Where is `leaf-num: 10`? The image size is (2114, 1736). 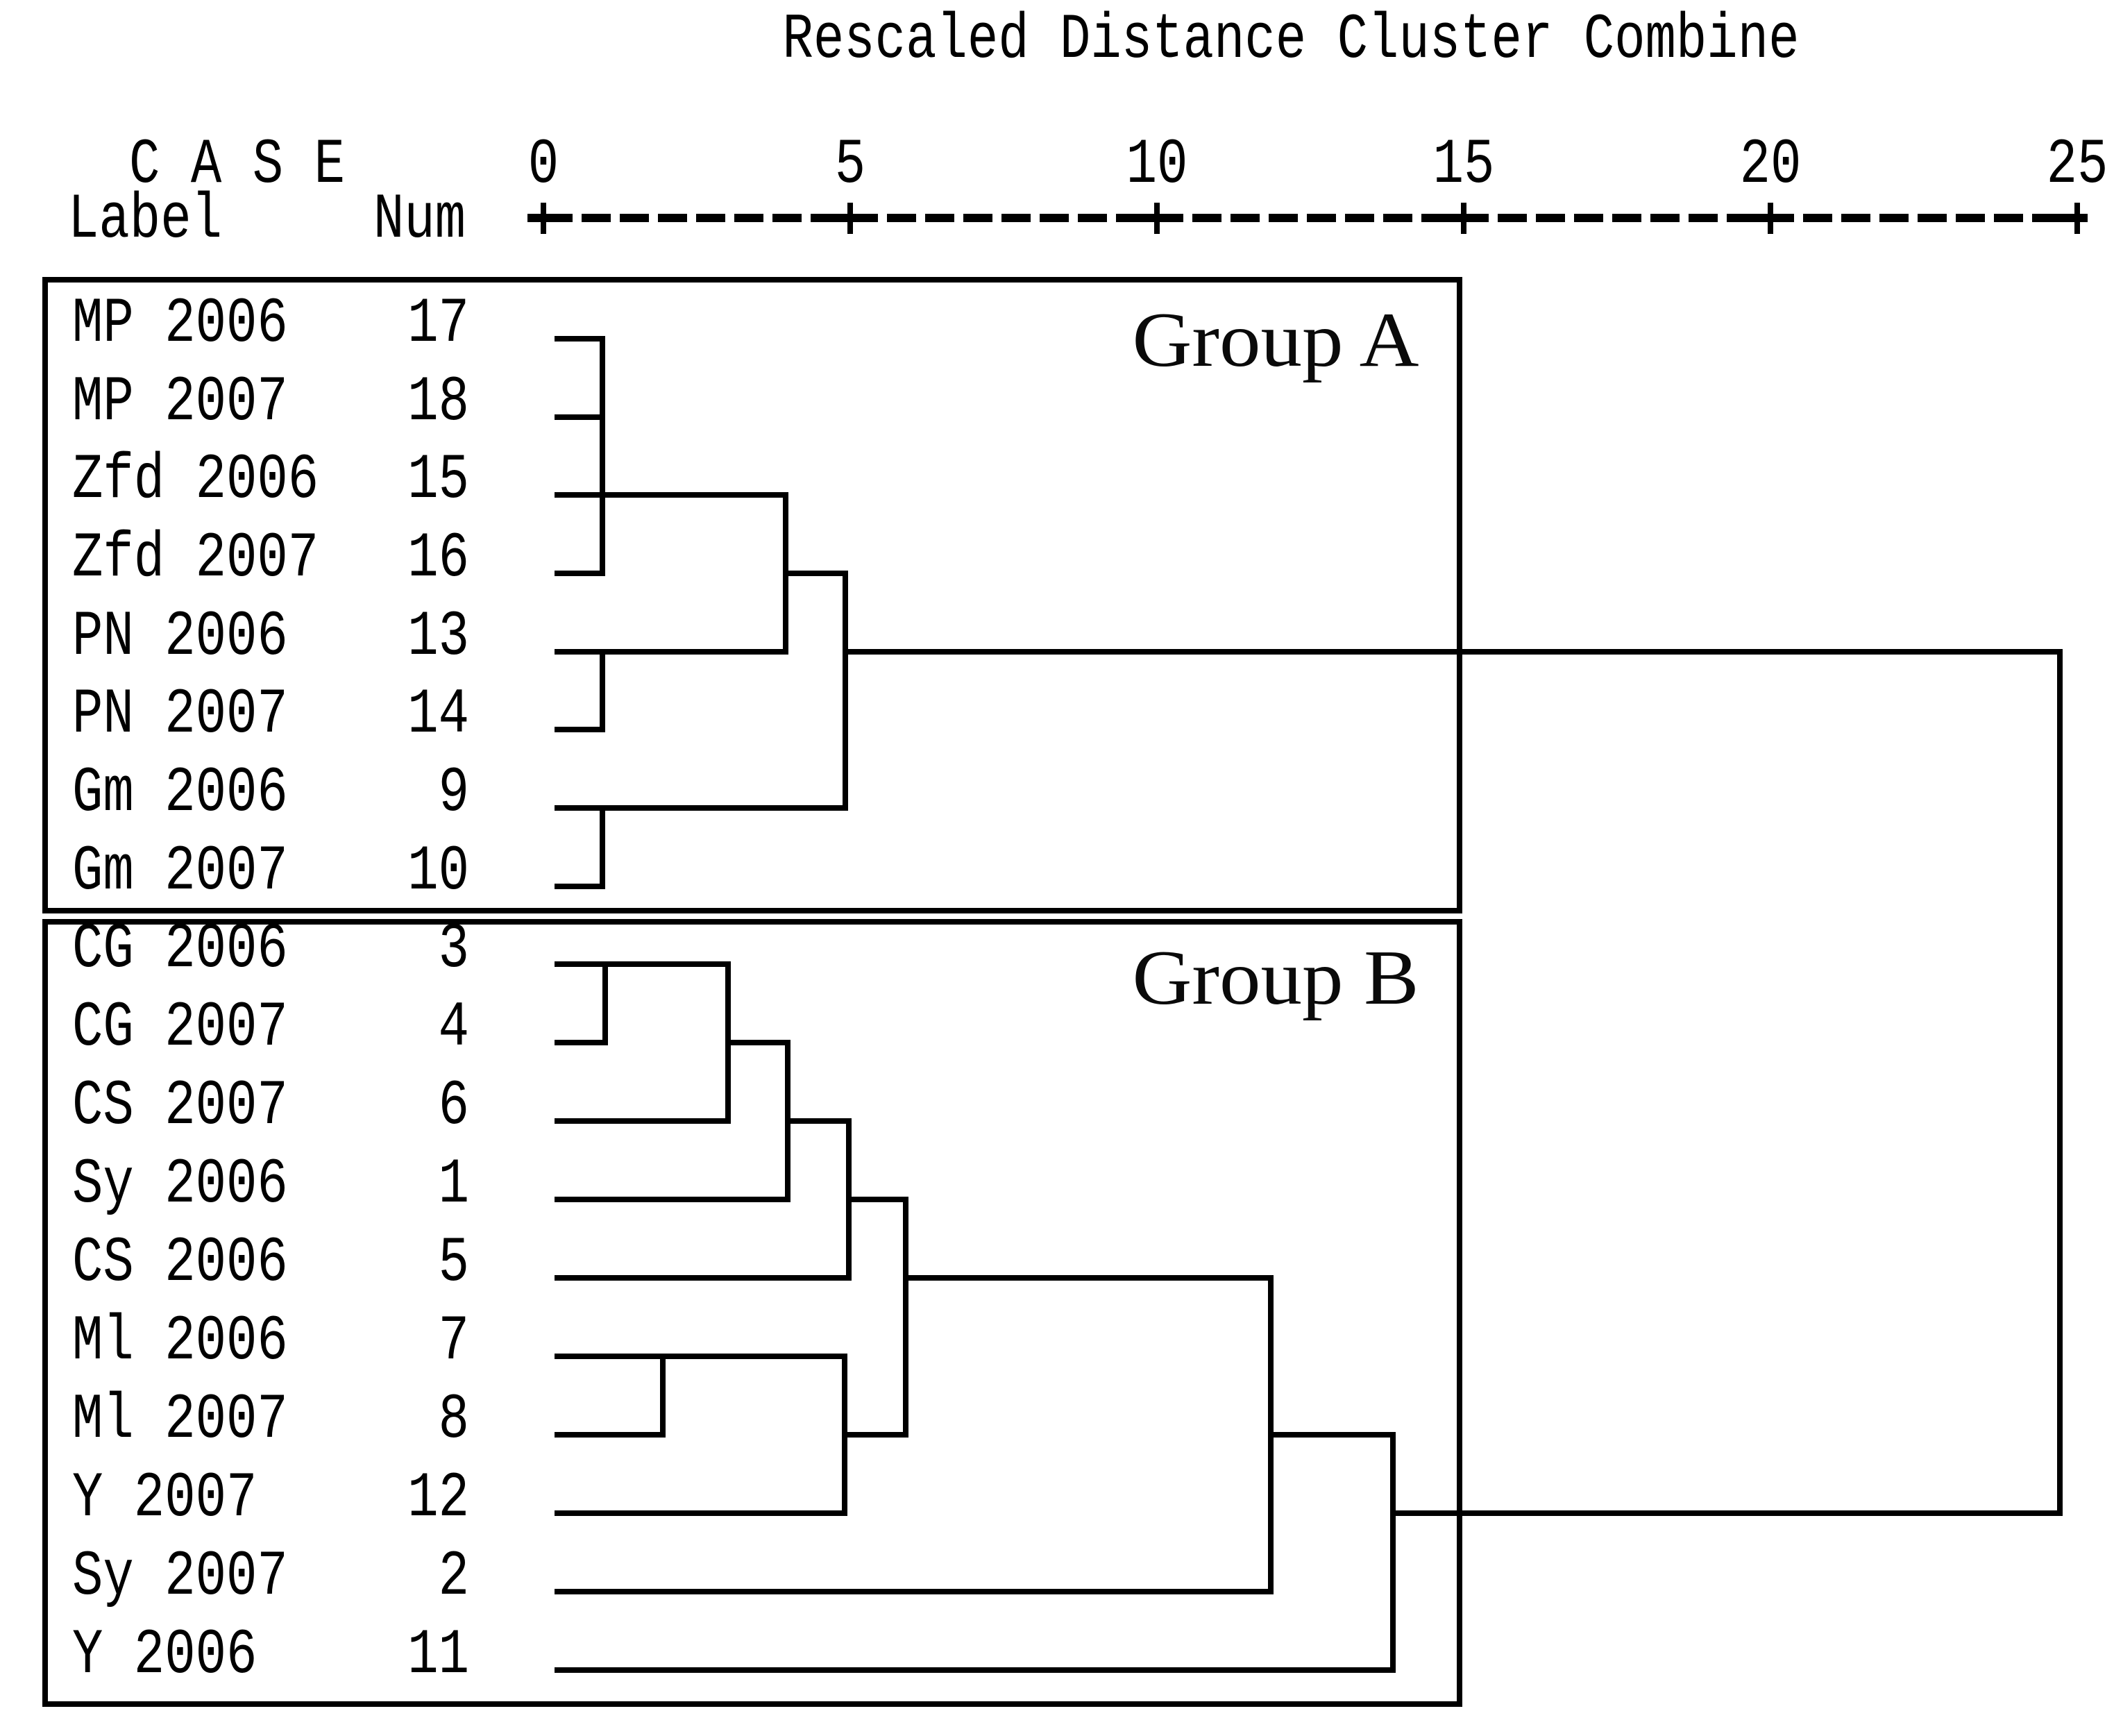
leaf-num: 10 is located at coordinates (438, 871).